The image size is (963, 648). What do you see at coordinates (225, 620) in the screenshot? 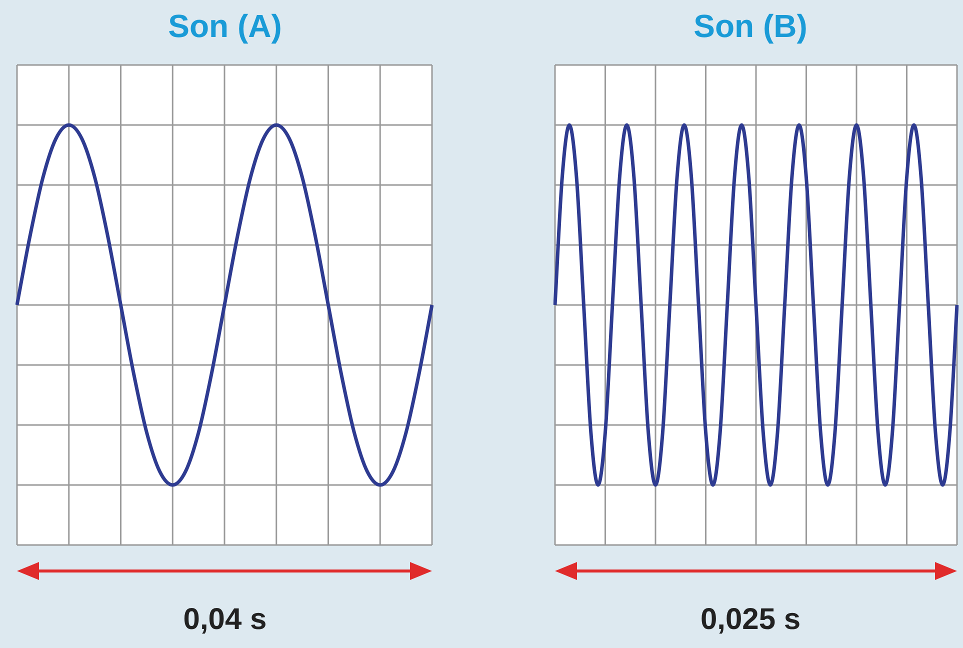
I see `text: 0,04 s` at bounding box center [225, 620].